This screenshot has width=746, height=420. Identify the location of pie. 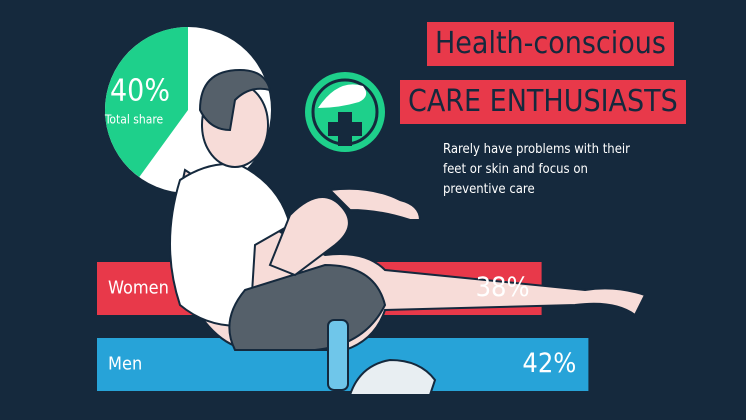
(146, 102).